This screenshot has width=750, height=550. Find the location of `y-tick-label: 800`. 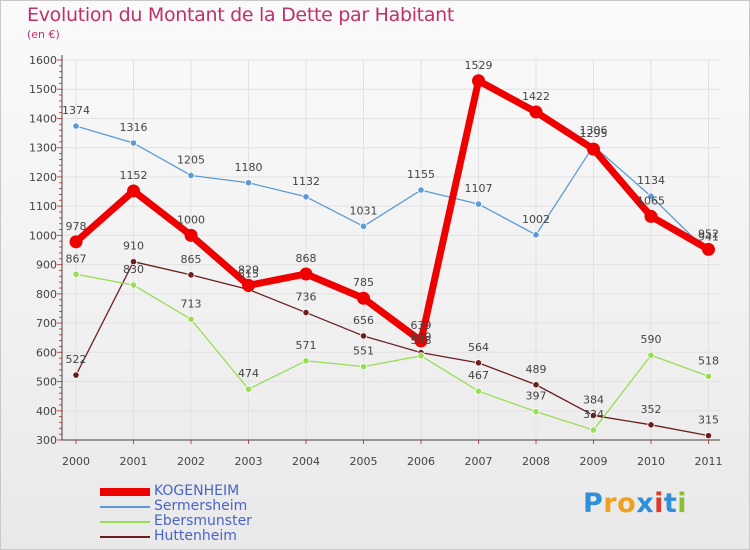

y-tick-label: 800 is located at coordinates (46, 294).